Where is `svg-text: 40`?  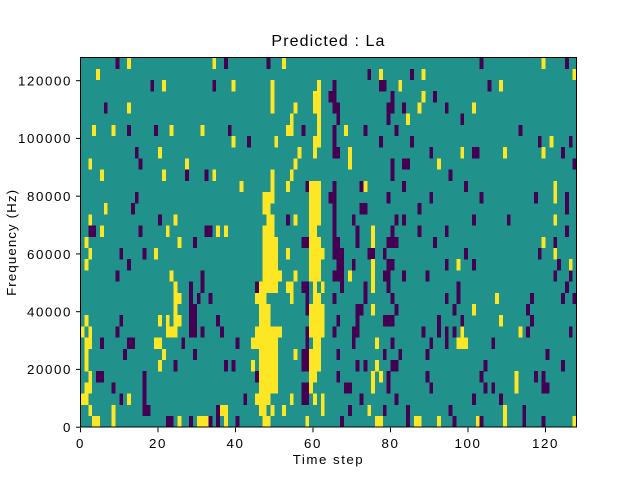 svg-text: 40 is located at coordinates (236, 443).